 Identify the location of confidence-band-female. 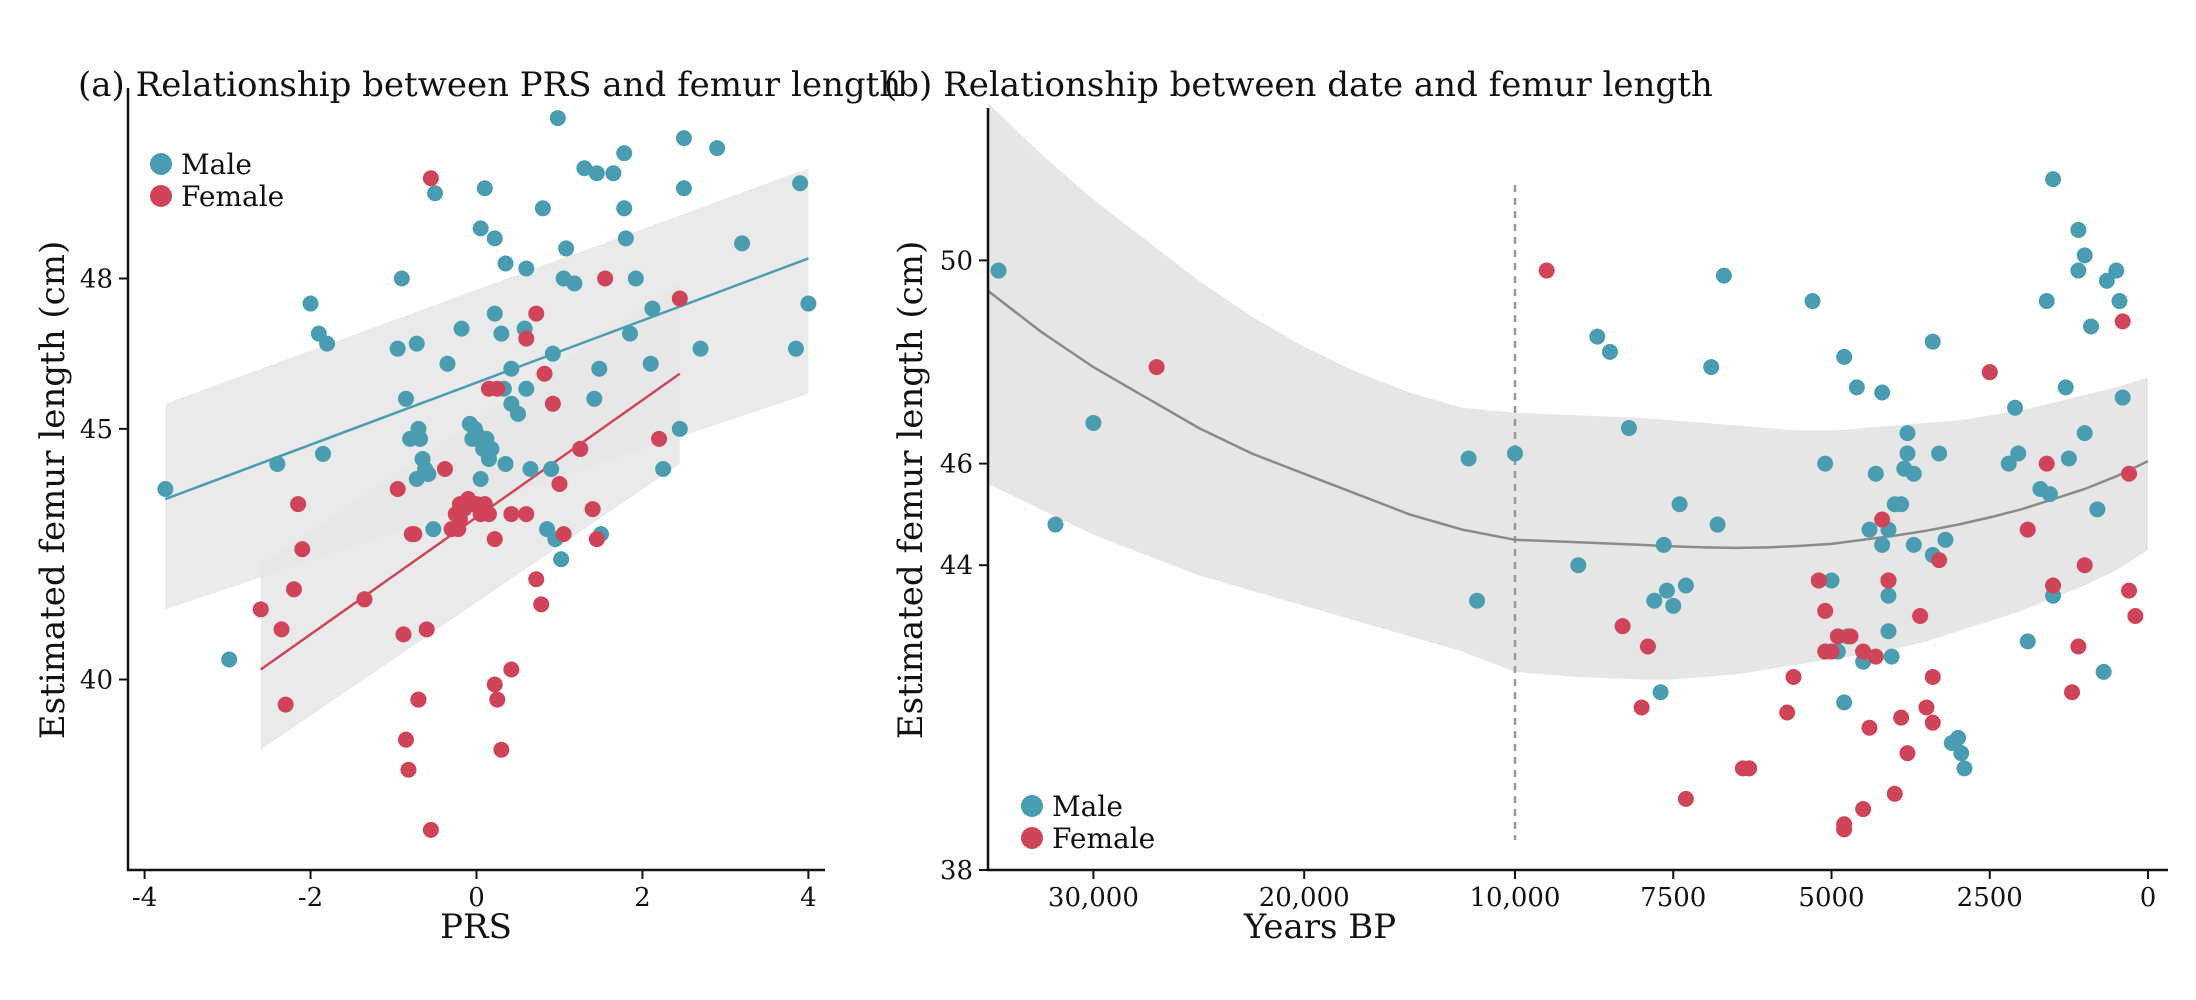
(470, 516).